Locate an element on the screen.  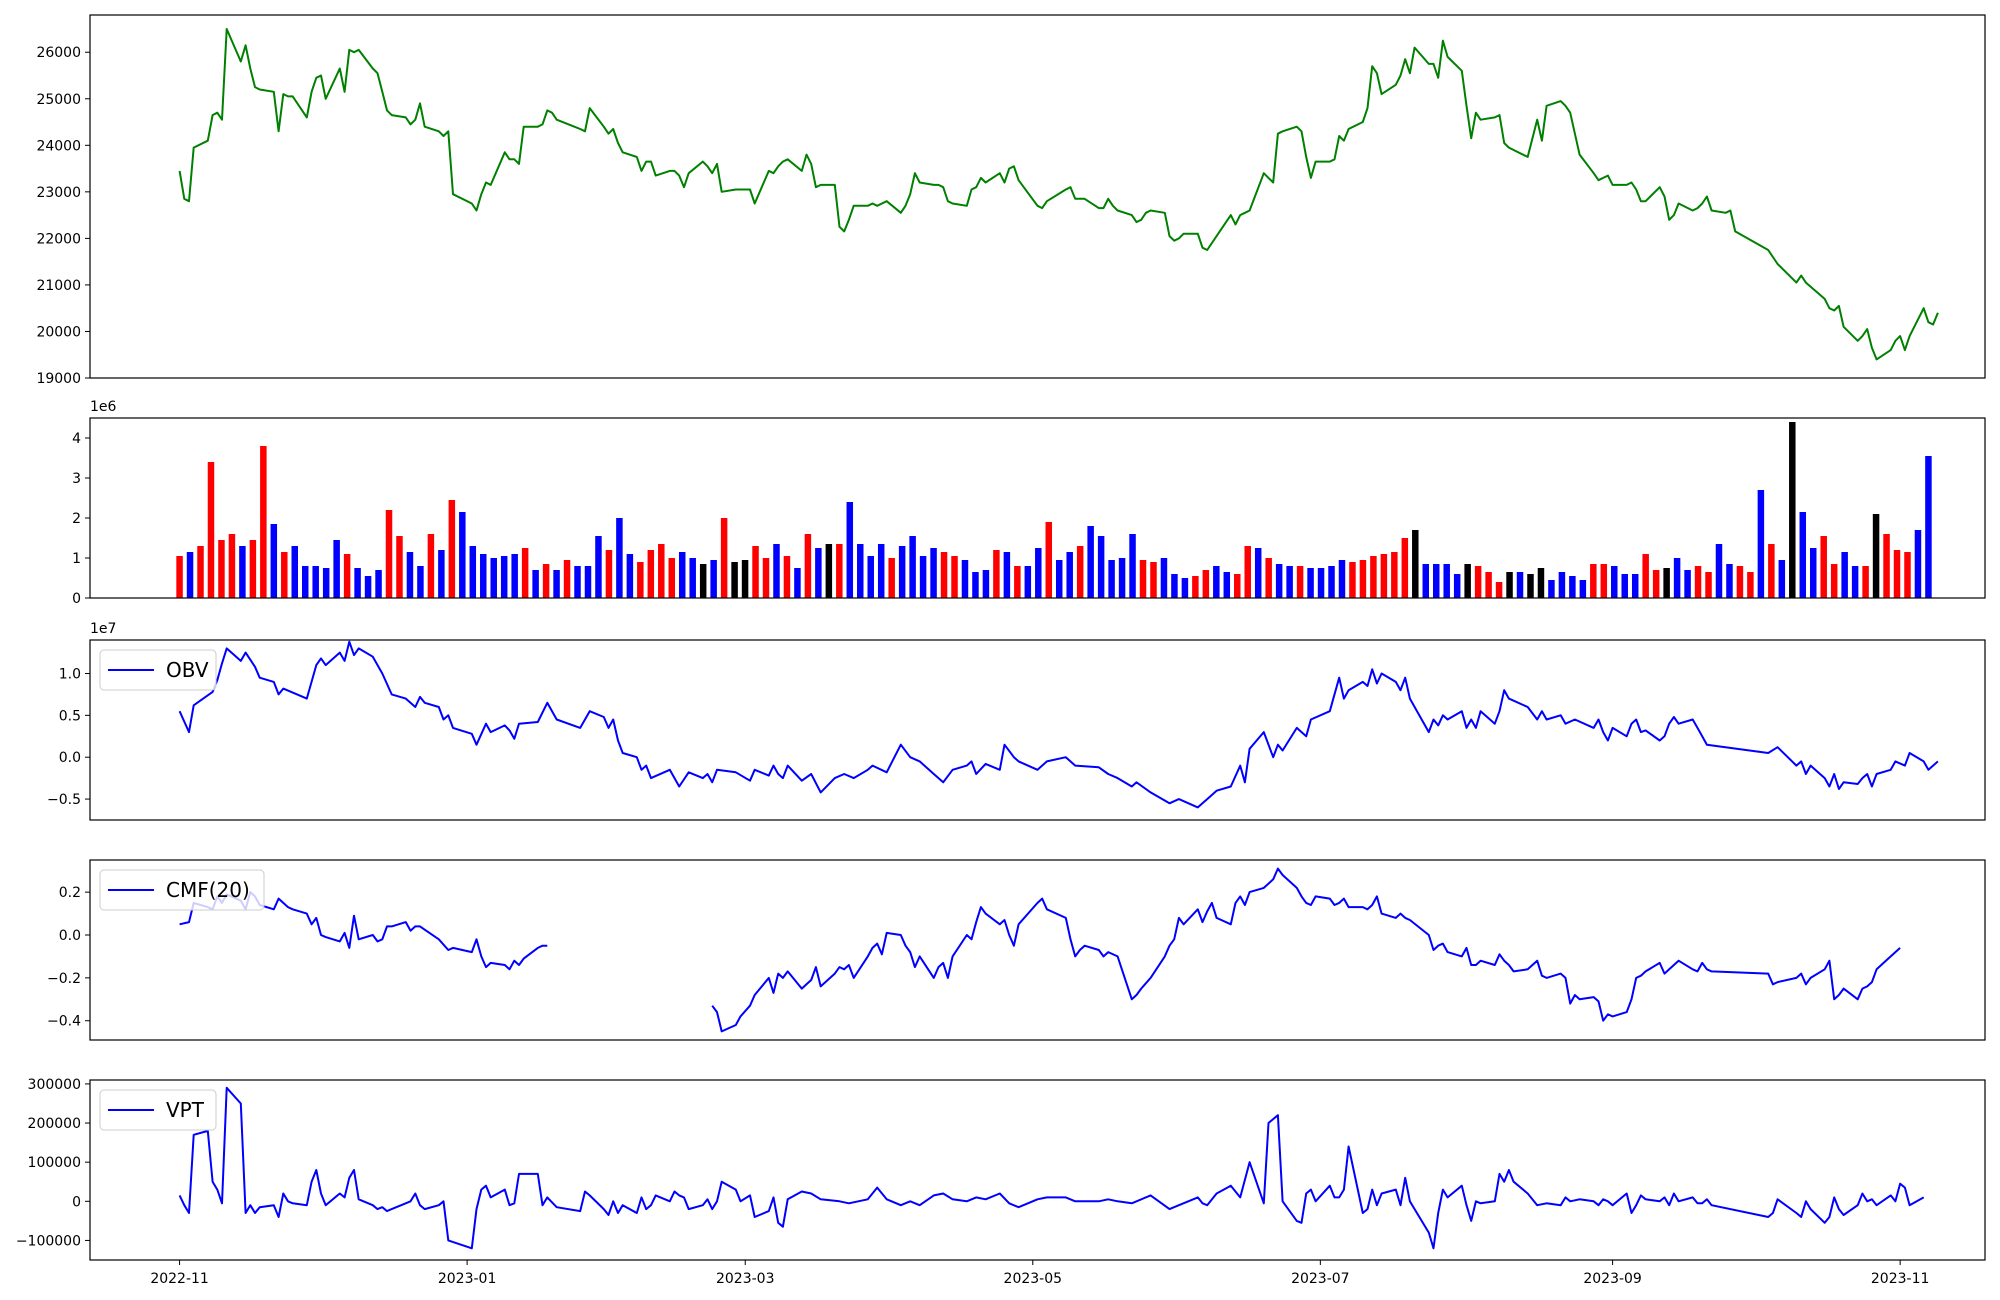
legend: OBV is located at coordinates (158, 670).